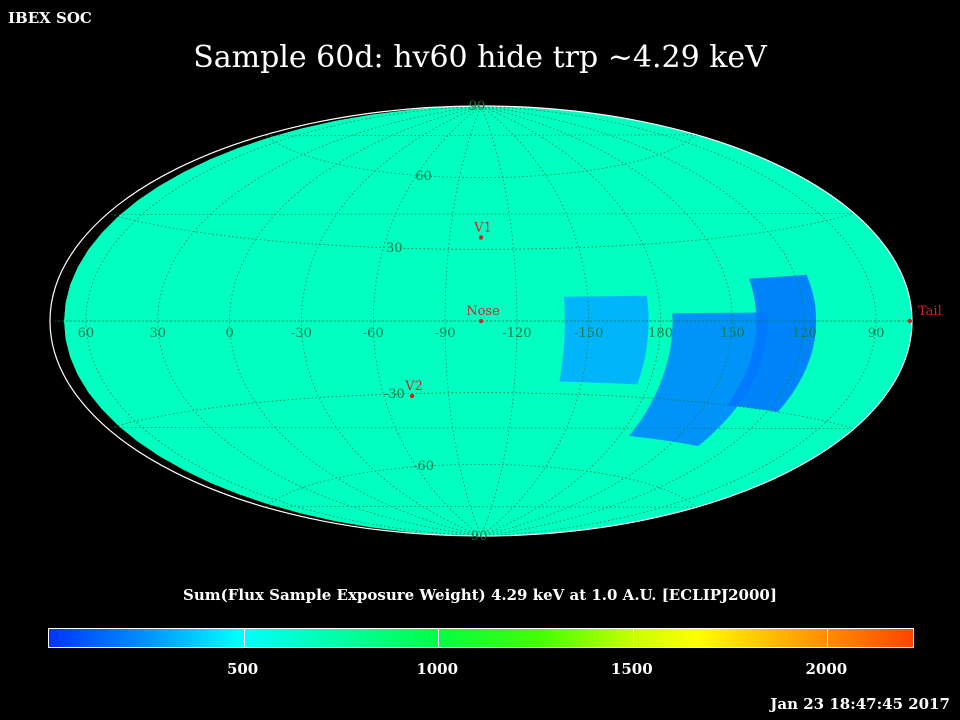 The image size is (960, 720). I want to click on colorbar-tick-label: 2000, so click(826, 669).